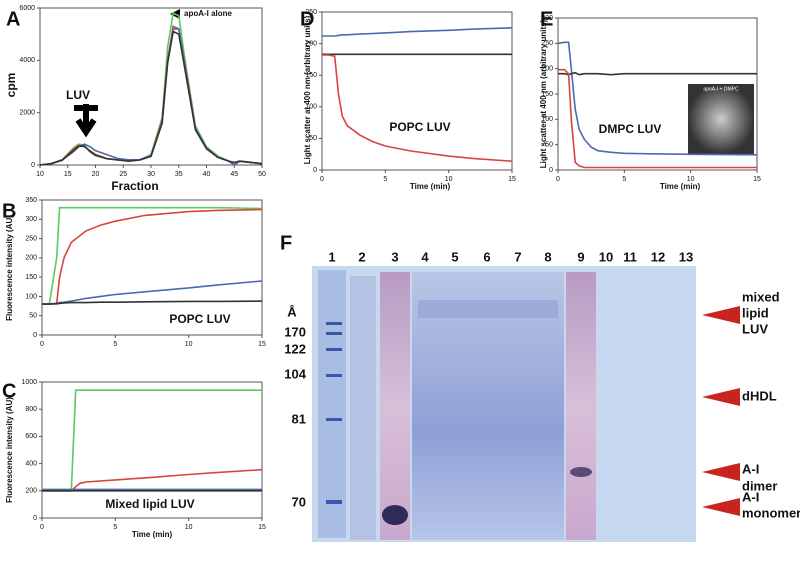 This screenshot has width=800, height=562. I want to click on x-tick-label: 50, so click(262, 174).